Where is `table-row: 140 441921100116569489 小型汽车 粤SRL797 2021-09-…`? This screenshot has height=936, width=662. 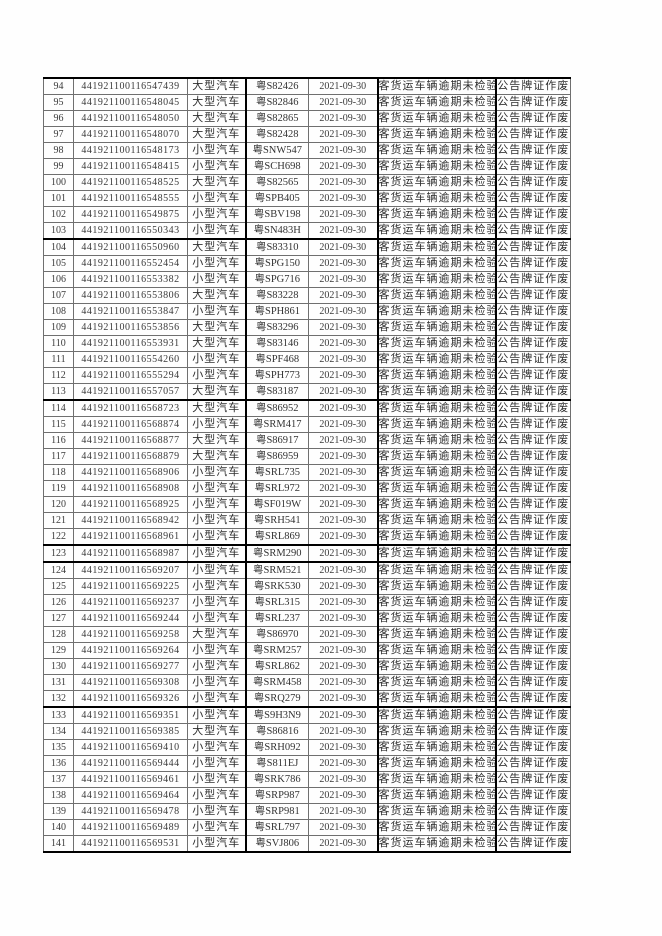
table-row: 140 441921100116569489 小型汽车 粤SRL797 2021-09-… is located at coordinates (307, 827).